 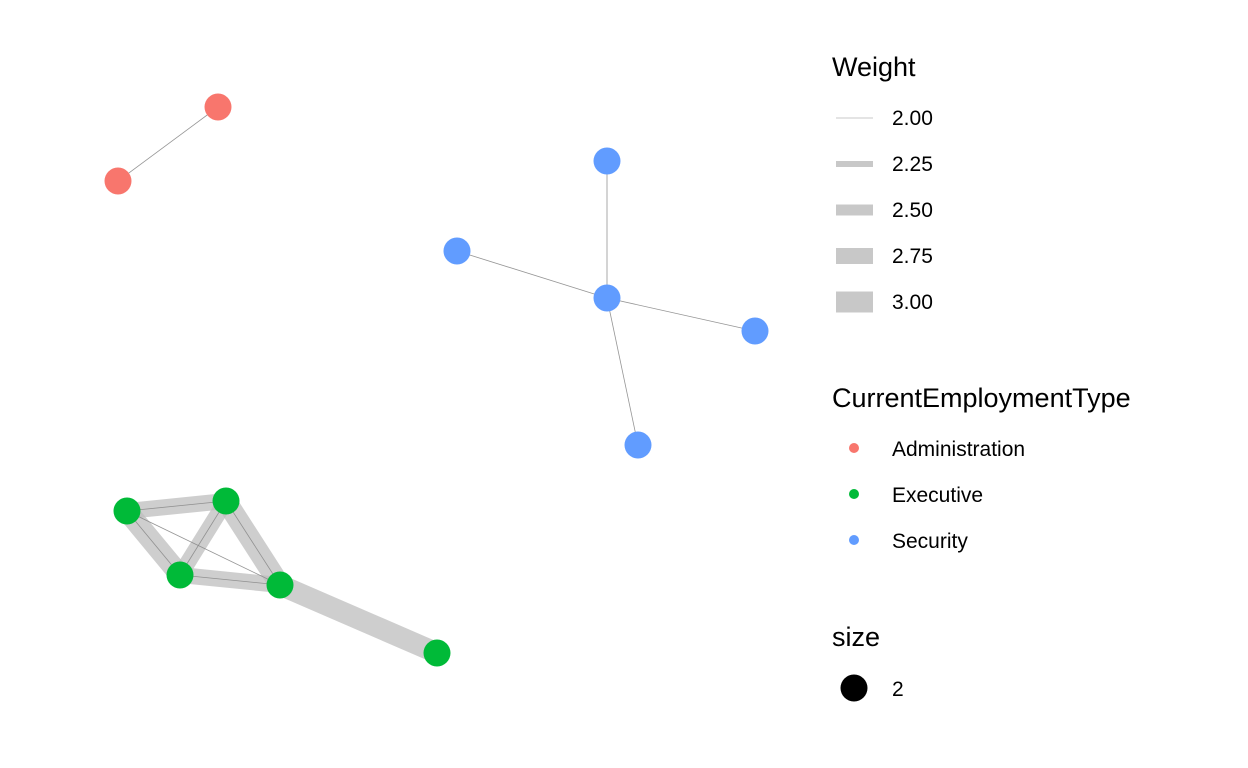 What do you see at coordinates (912, 302) in the screenshot?
I see `weight-key-label: 3.00` at bounding box center [912, 302].